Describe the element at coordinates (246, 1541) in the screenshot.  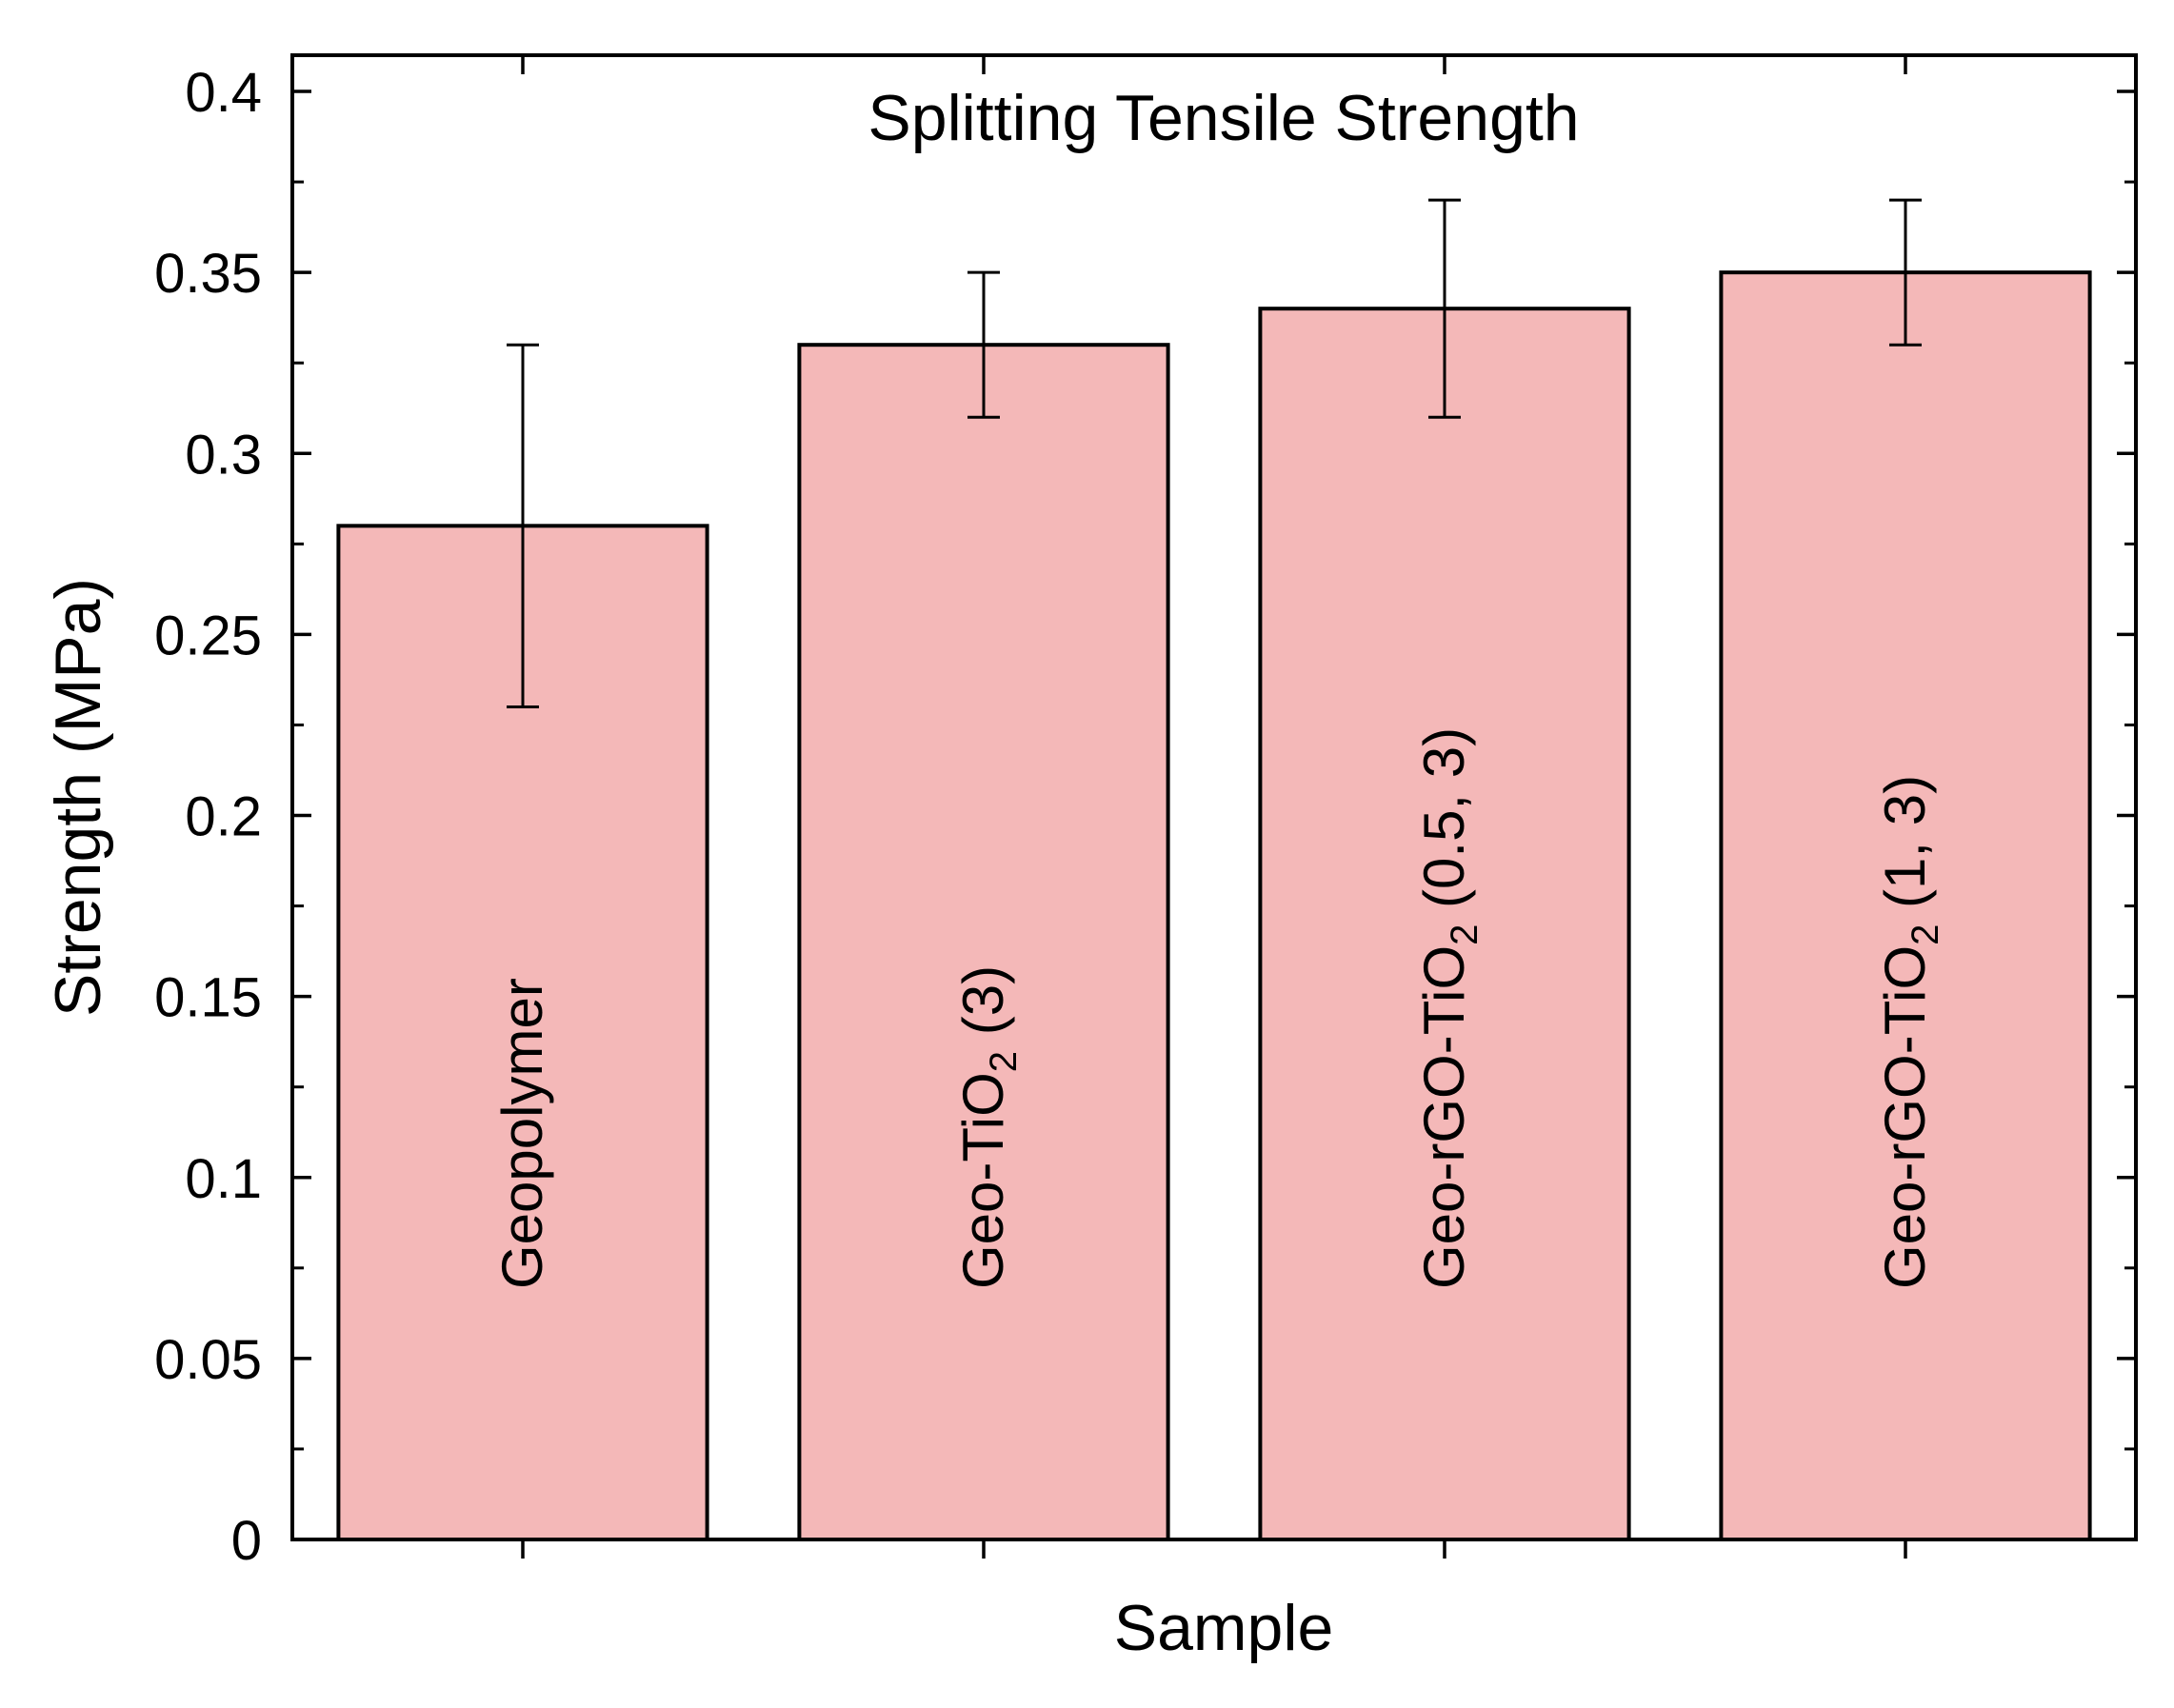
I see `y-tick-label: 0` at that location.